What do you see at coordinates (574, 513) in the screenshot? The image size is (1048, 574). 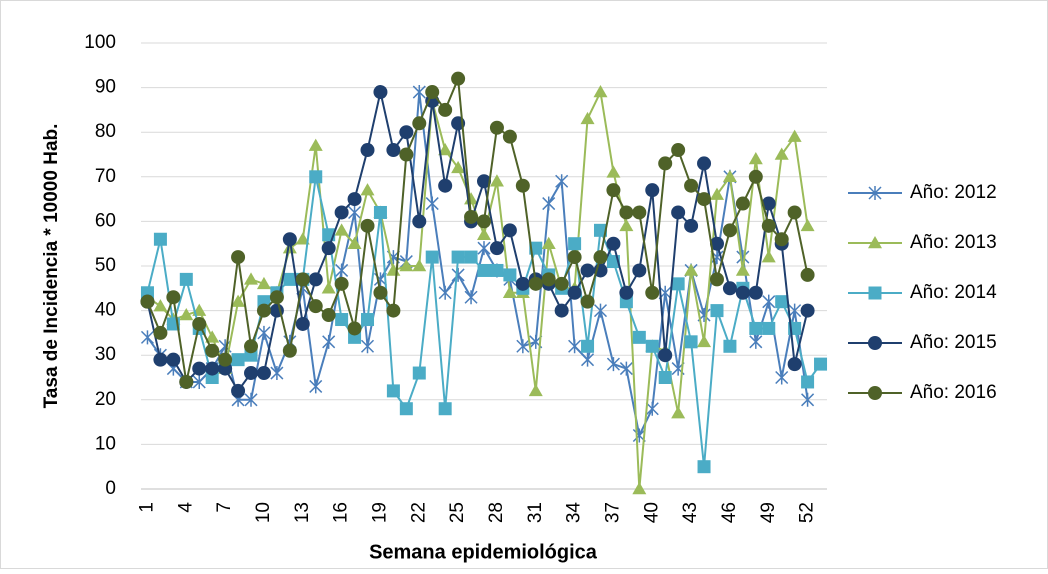 I see `x-tick-label: 34` at bounding box center [574, 513].